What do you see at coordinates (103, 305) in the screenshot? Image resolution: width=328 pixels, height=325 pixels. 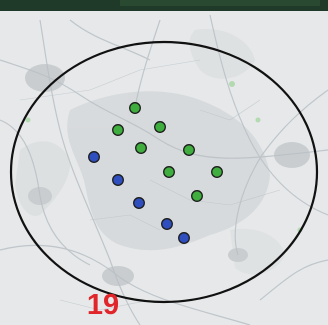 I see `panel-number-label: 19` at bounding box center [103, 305].